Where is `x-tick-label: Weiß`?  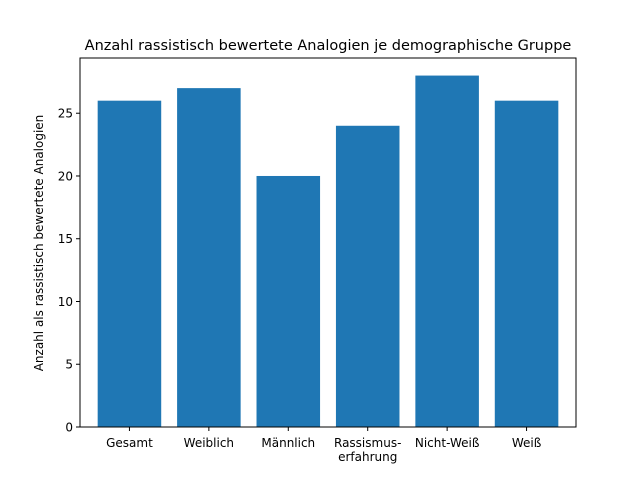 x-tick-label: Weiß is located at coordinates (527, 443).